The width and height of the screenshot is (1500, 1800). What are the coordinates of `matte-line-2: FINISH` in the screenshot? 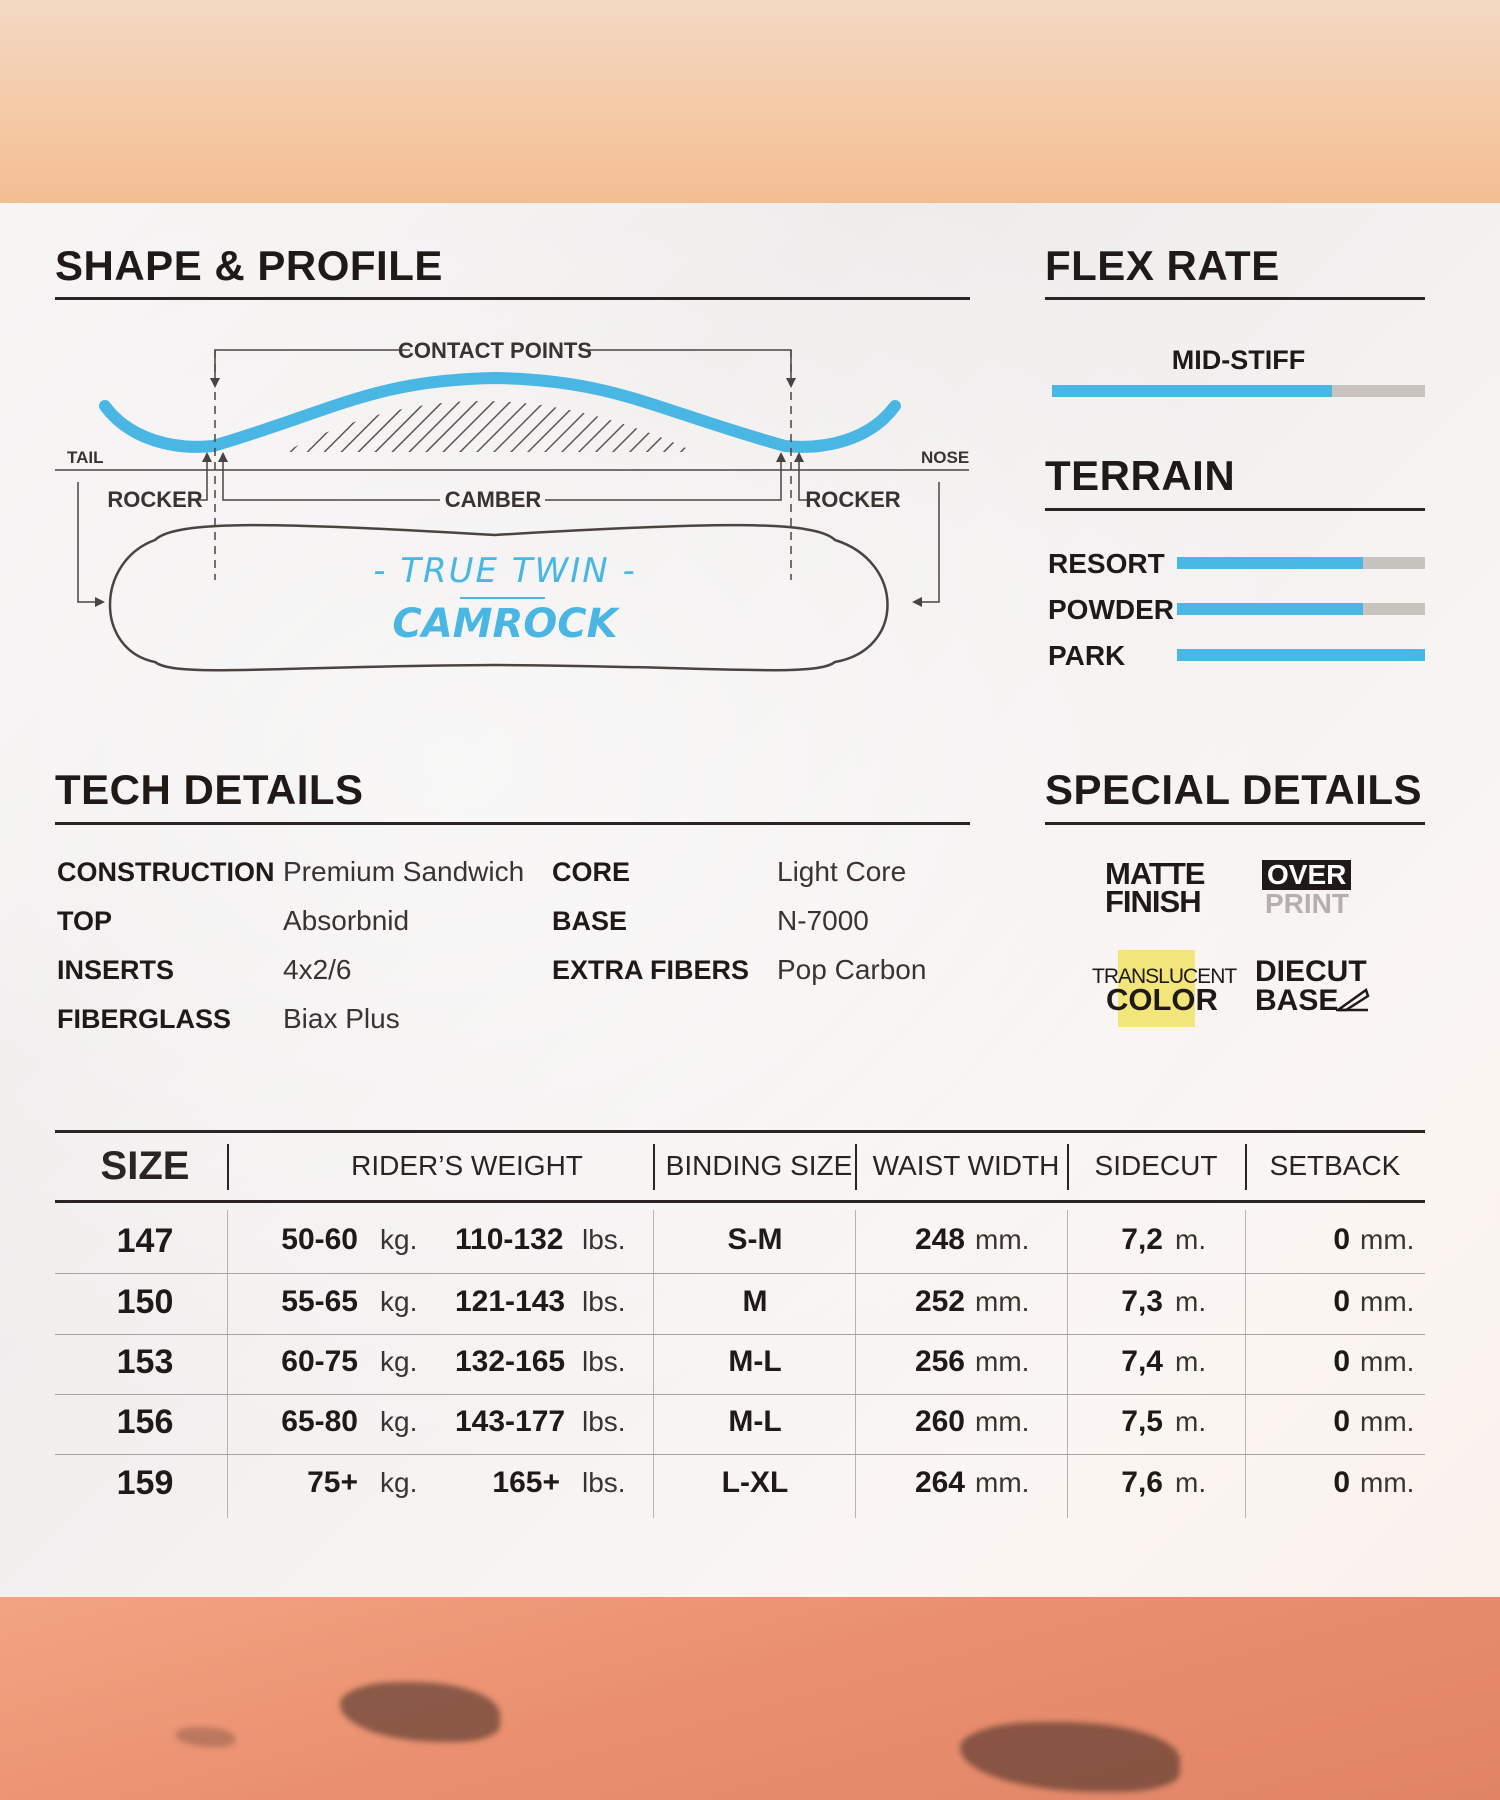 It's located at (1153, 901).